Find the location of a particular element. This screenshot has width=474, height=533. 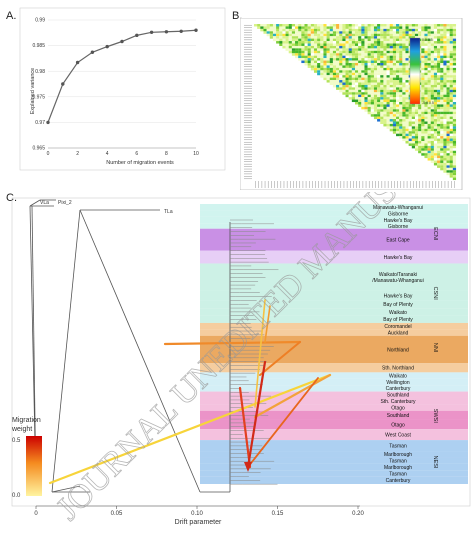

region-band is located at coordinates (334, 467).